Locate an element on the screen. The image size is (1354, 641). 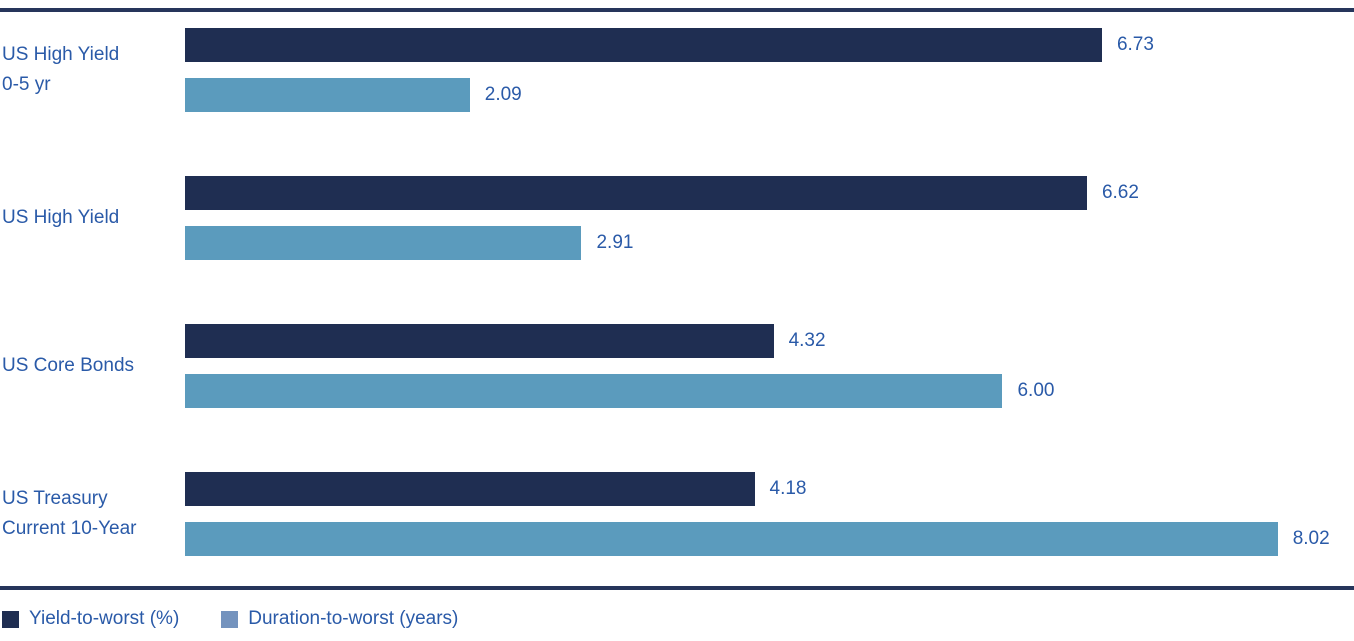
bar-row: 8.02 is located at coordinates (769, 539).